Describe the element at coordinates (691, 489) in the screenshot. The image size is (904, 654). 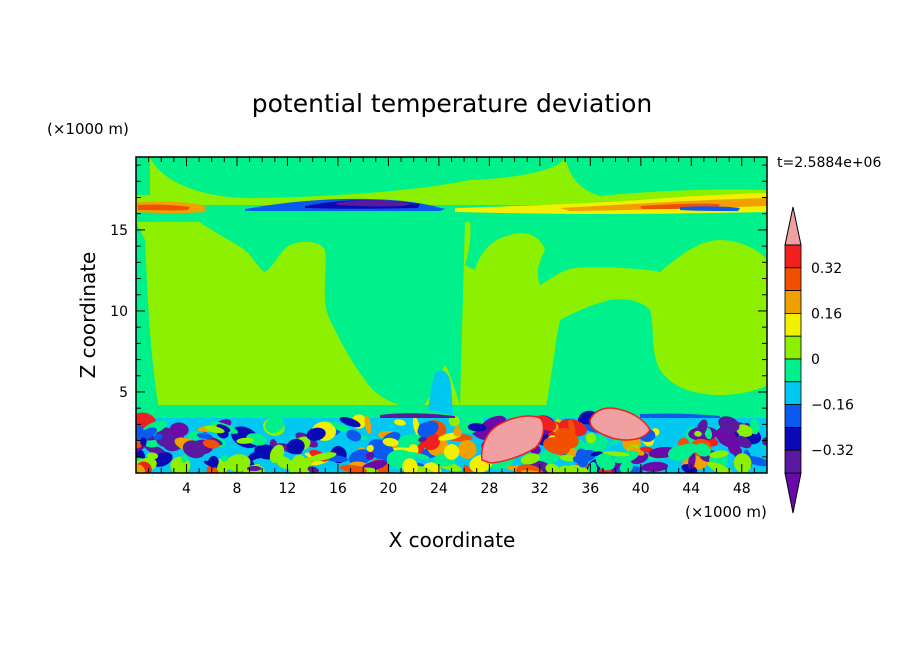
I see `x-tick-label: 44` at that location.